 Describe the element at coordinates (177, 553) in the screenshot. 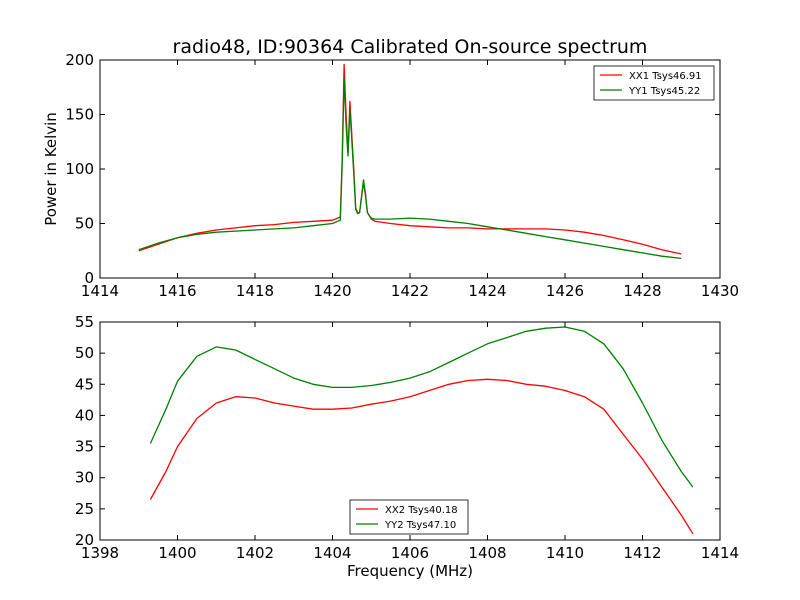

I see `x-tick-label: 1400` at that location.